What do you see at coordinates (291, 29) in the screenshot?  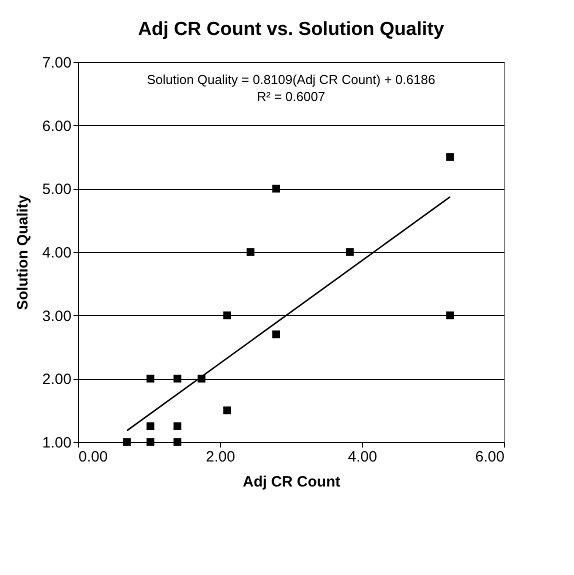 I see `chart-title: Adj CR Count vs. Solution Quality` at bounding box center [291, 29].